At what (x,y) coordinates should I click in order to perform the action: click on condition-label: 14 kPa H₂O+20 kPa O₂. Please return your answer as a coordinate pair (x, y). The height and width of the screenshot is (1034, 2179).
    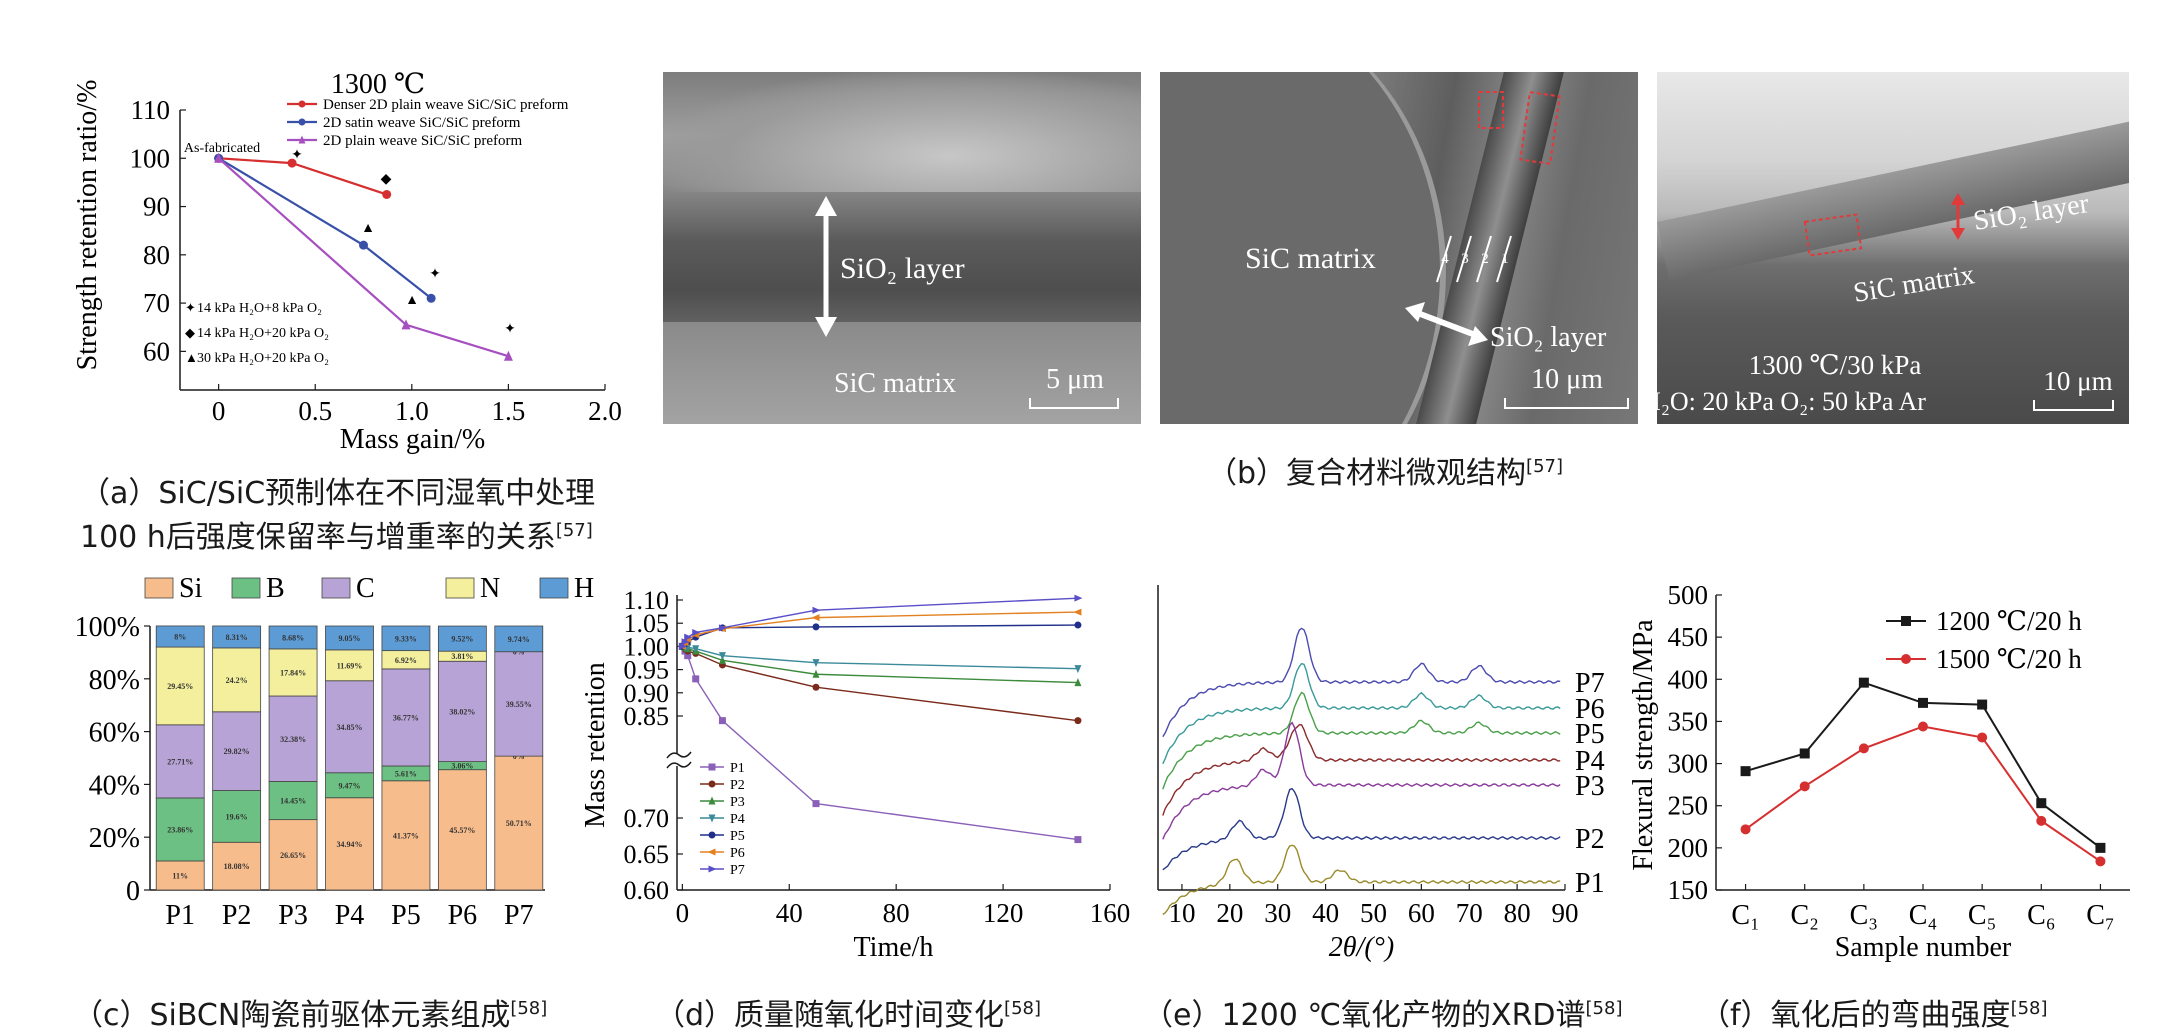
    Looking at the image, I should click on (263, 333).